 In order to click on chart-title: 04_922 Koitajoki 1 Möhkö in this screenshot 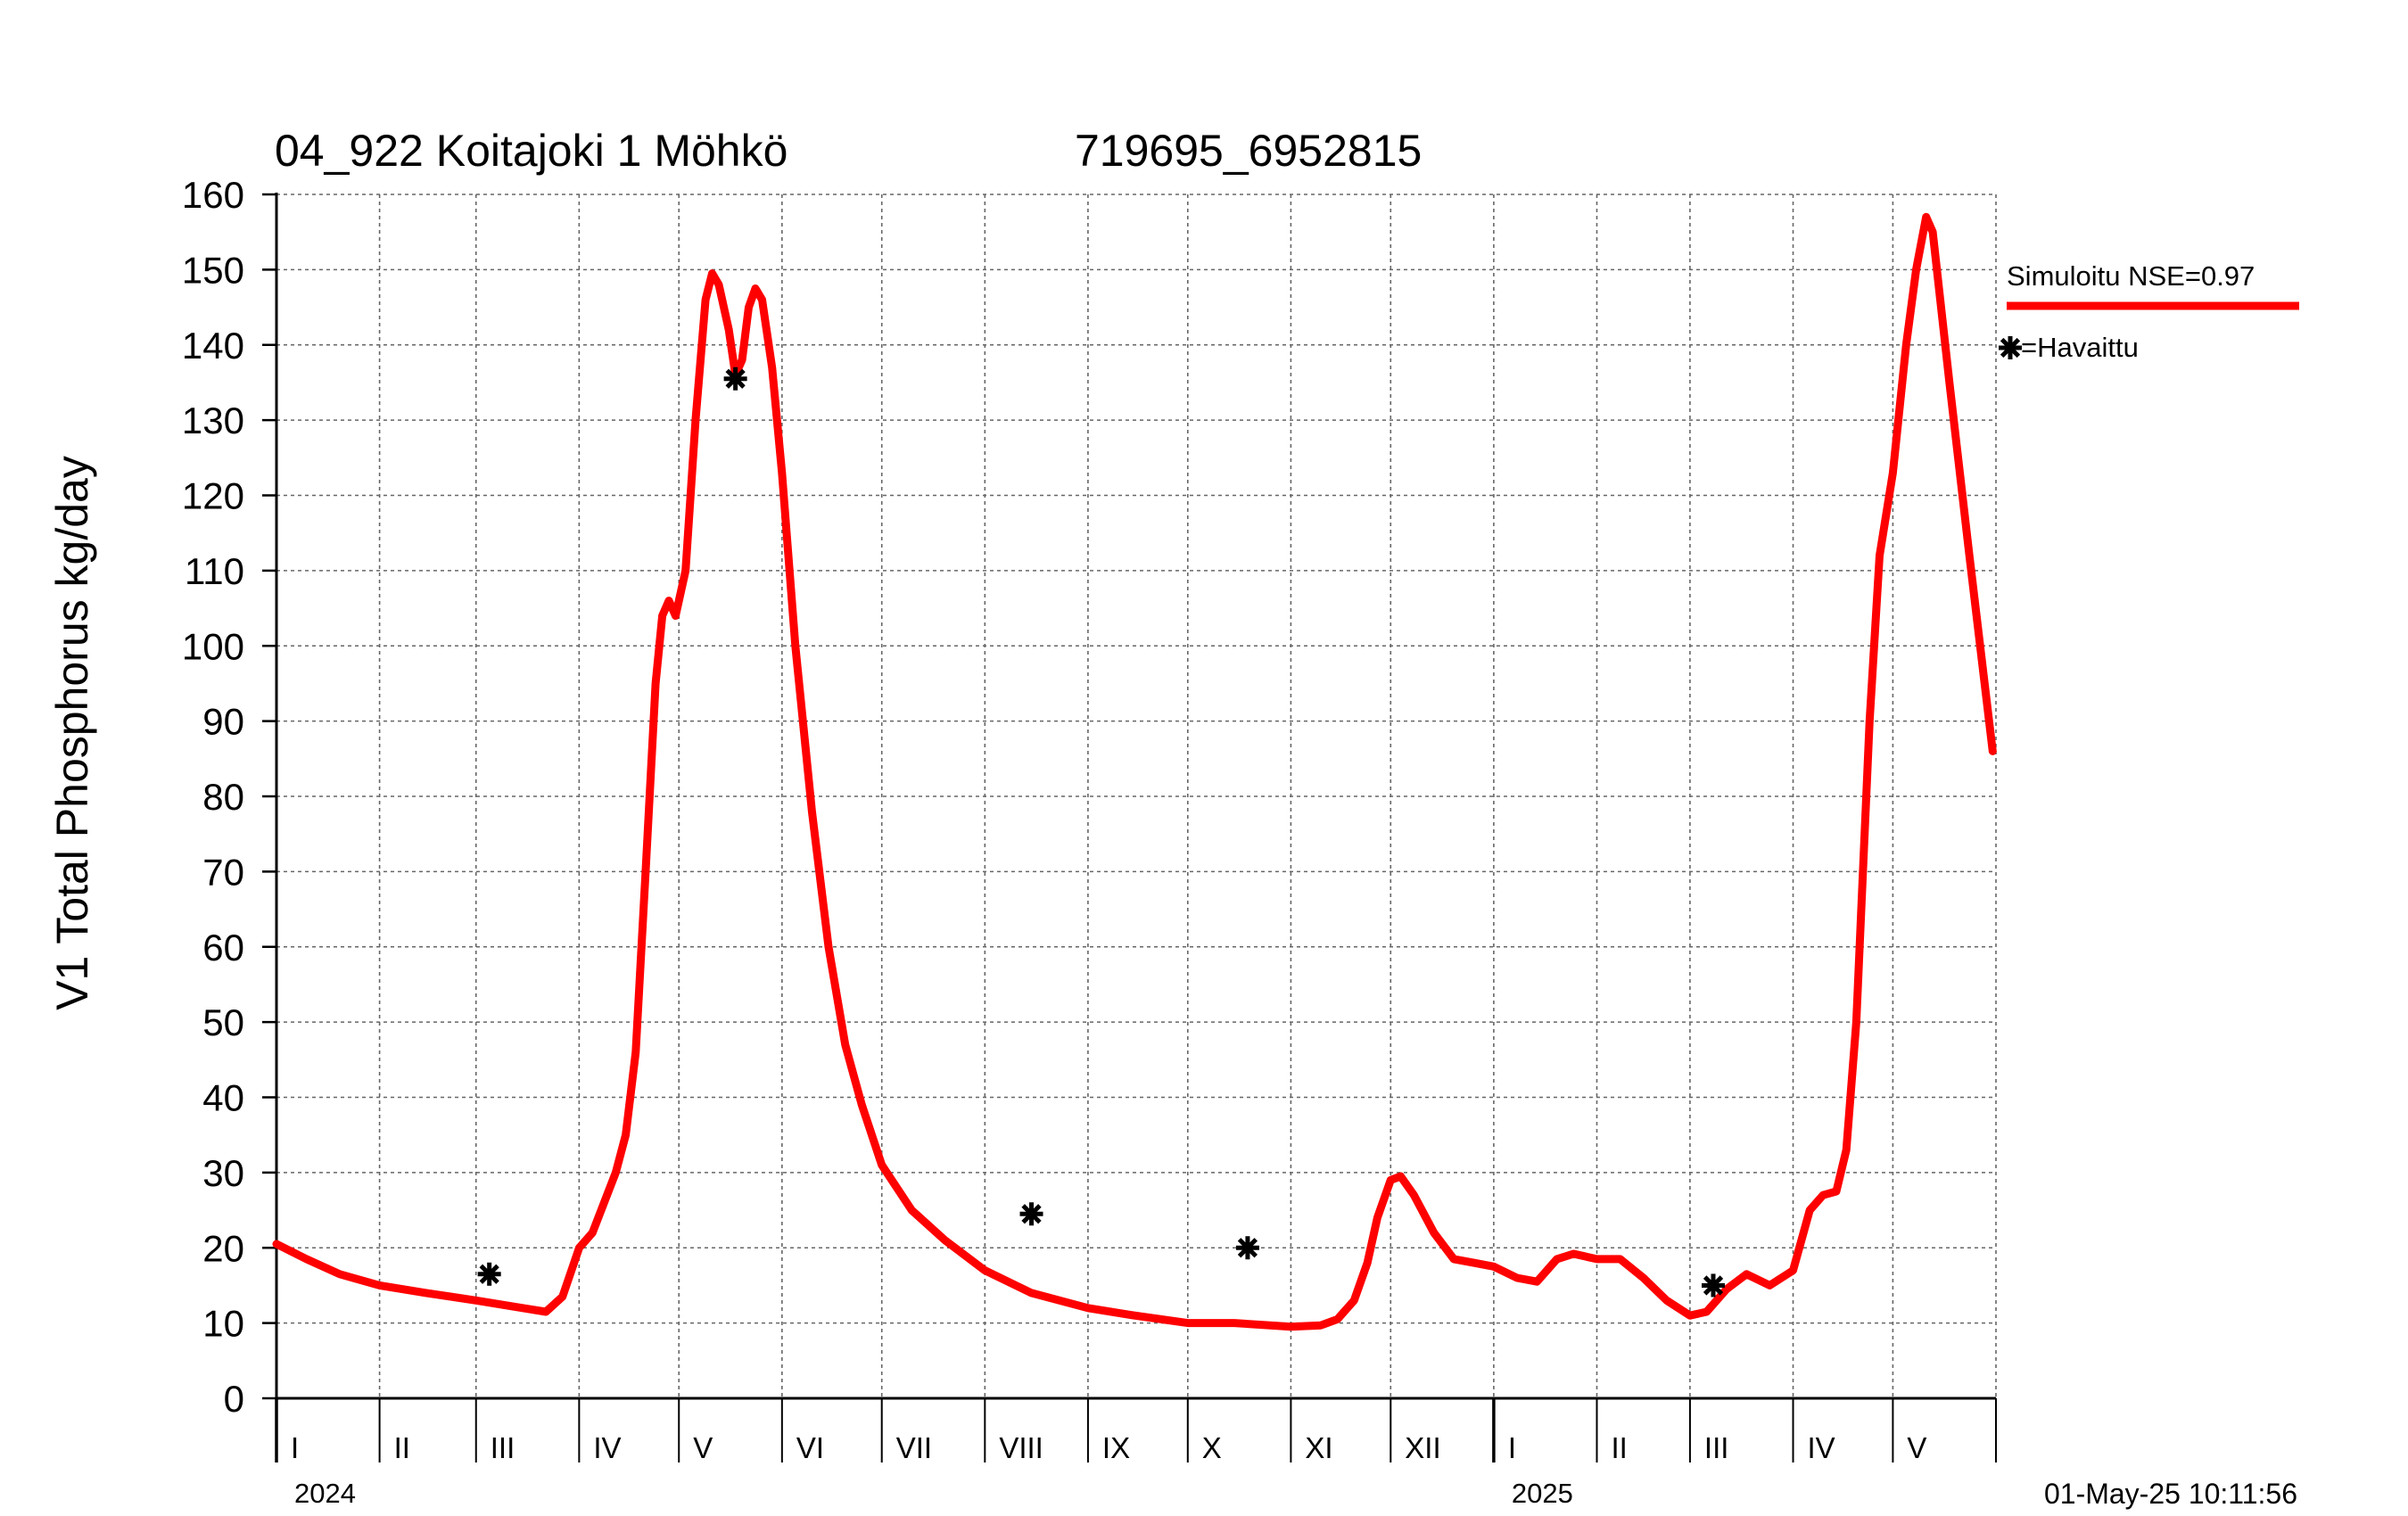, I will do `click(531, 151)`.